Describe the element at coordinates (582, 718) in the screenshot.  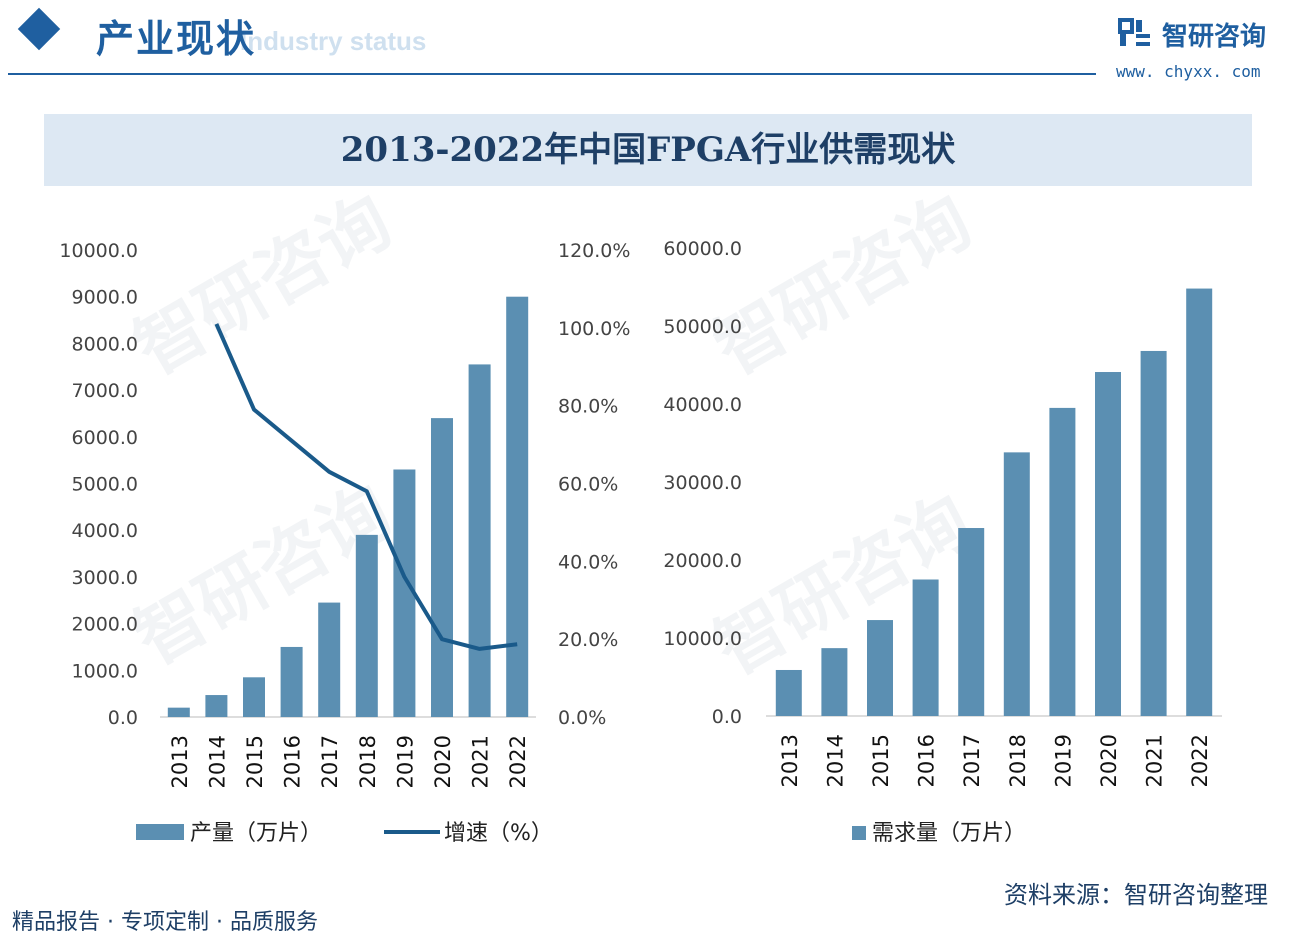
I see `y2-tick-label: 0.0%` at that location.